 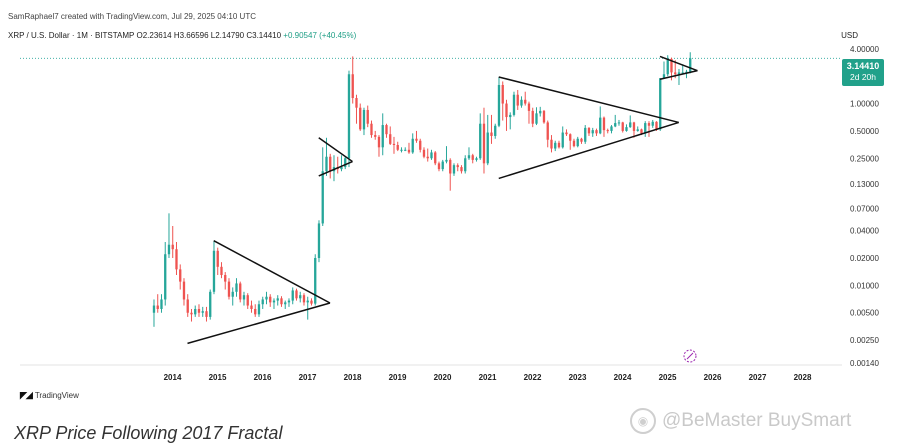 What do you see at coordinates (713, 377) in the screenshot?
I see `x-tick-label: 2026` at bounding box center [713, 377].